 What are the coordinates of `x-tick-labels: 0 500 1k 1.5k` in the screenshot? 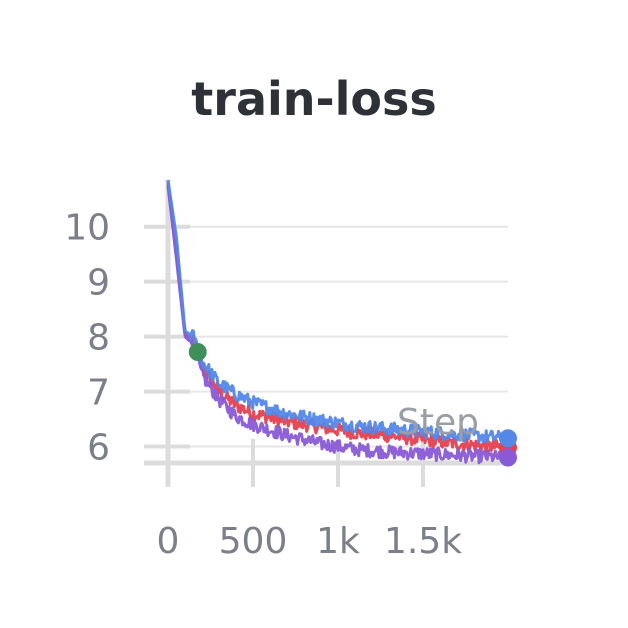 It's located at (310, 541).